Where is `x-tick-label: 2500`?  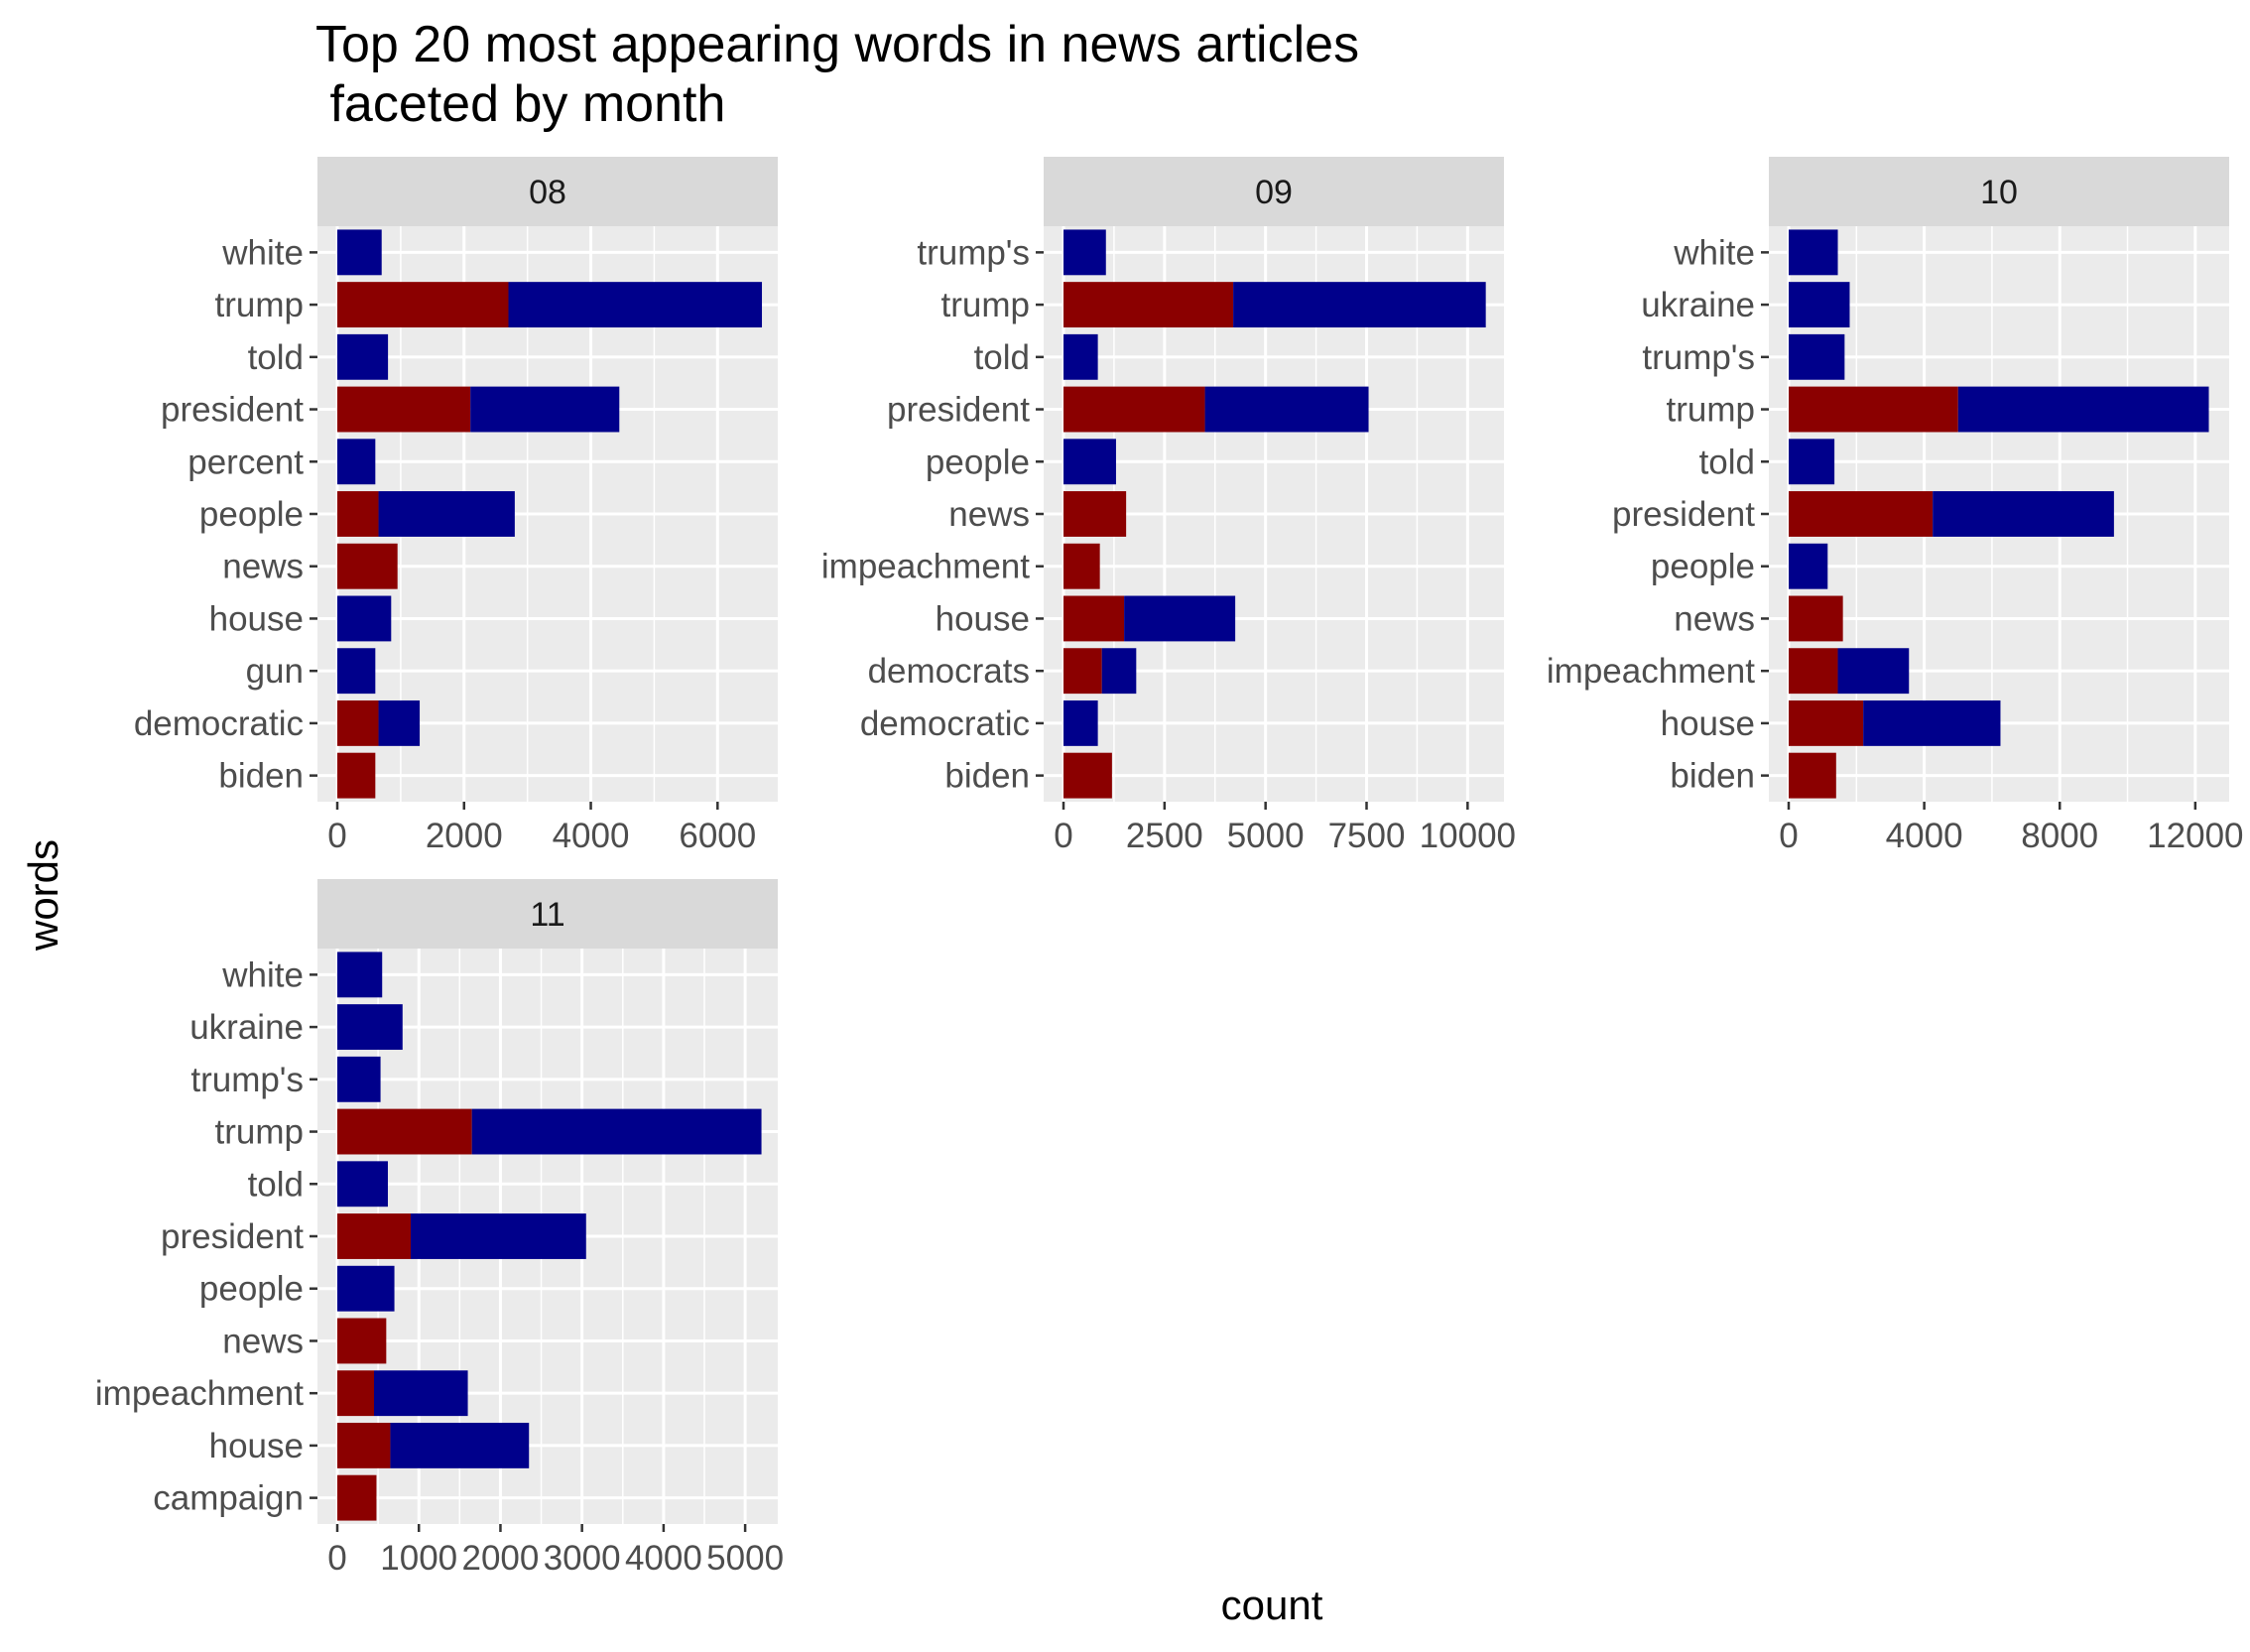
x-tick-label: 2500 is located at coordinates (1164, 836).